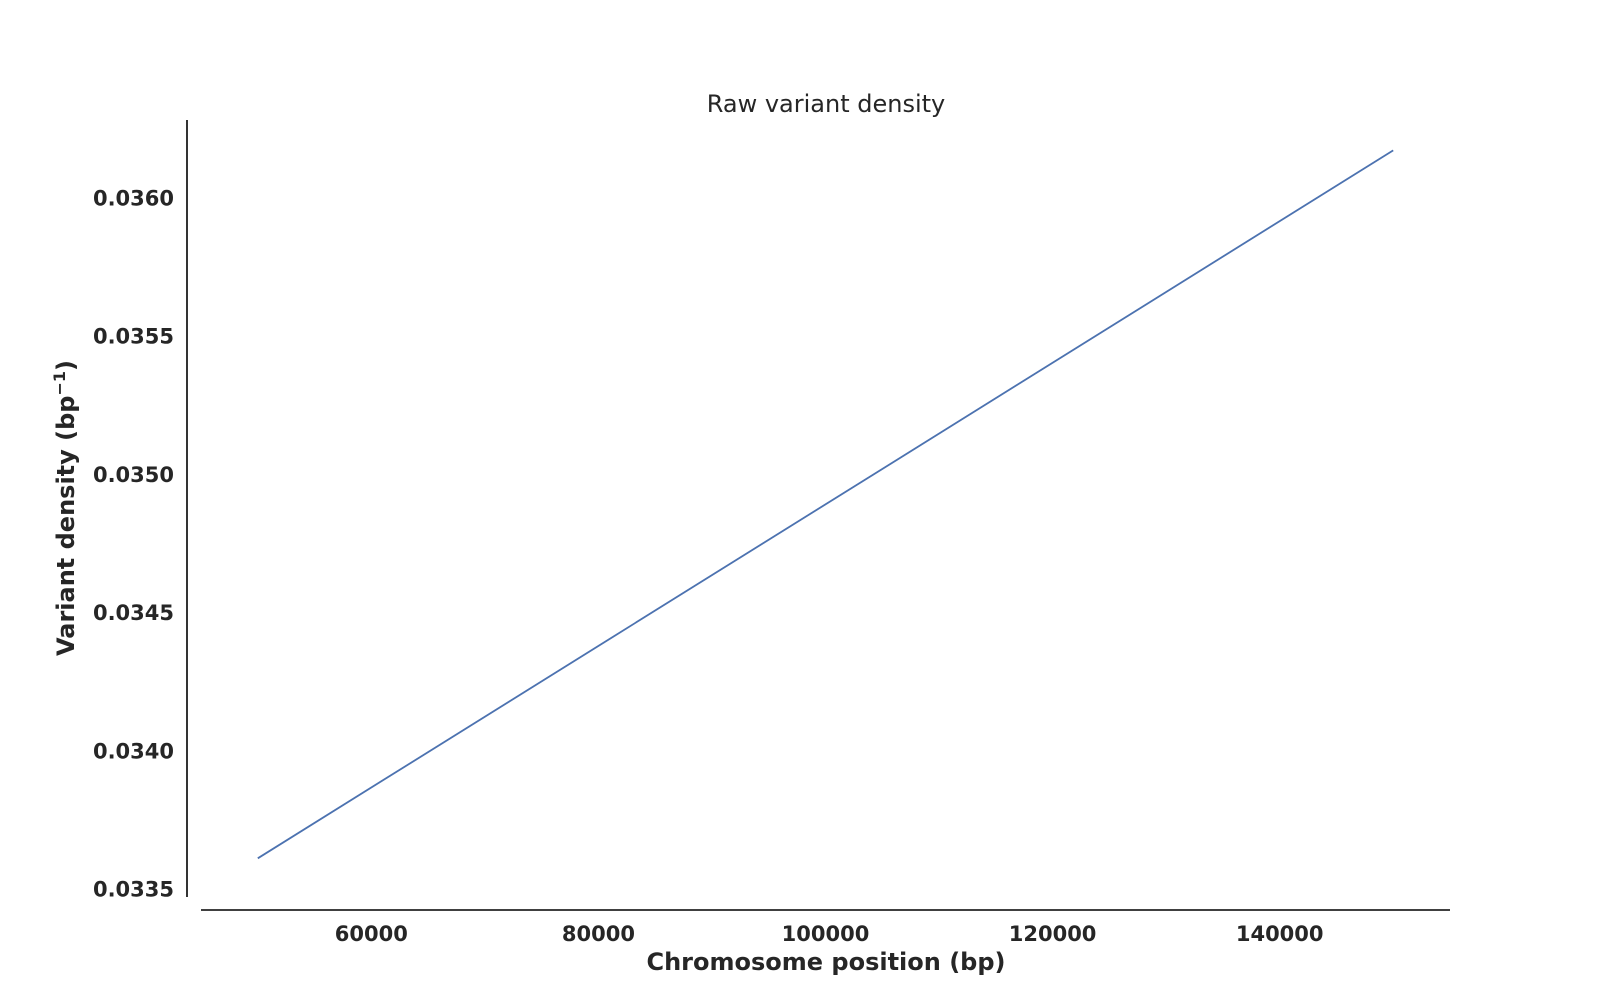 The height and width of the screenshot is (1000, 1600). I want to click on y-tick-label: 0.0345, so click(133, 613).